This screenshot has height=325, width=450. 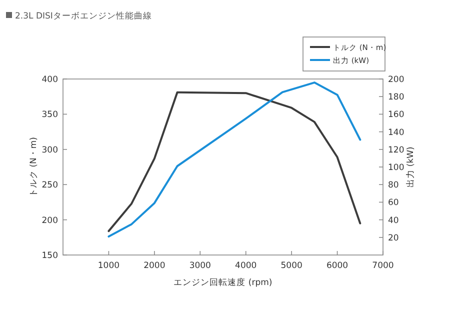 I want to click on x-tick-label: 2000, so click(x=155, y=266).